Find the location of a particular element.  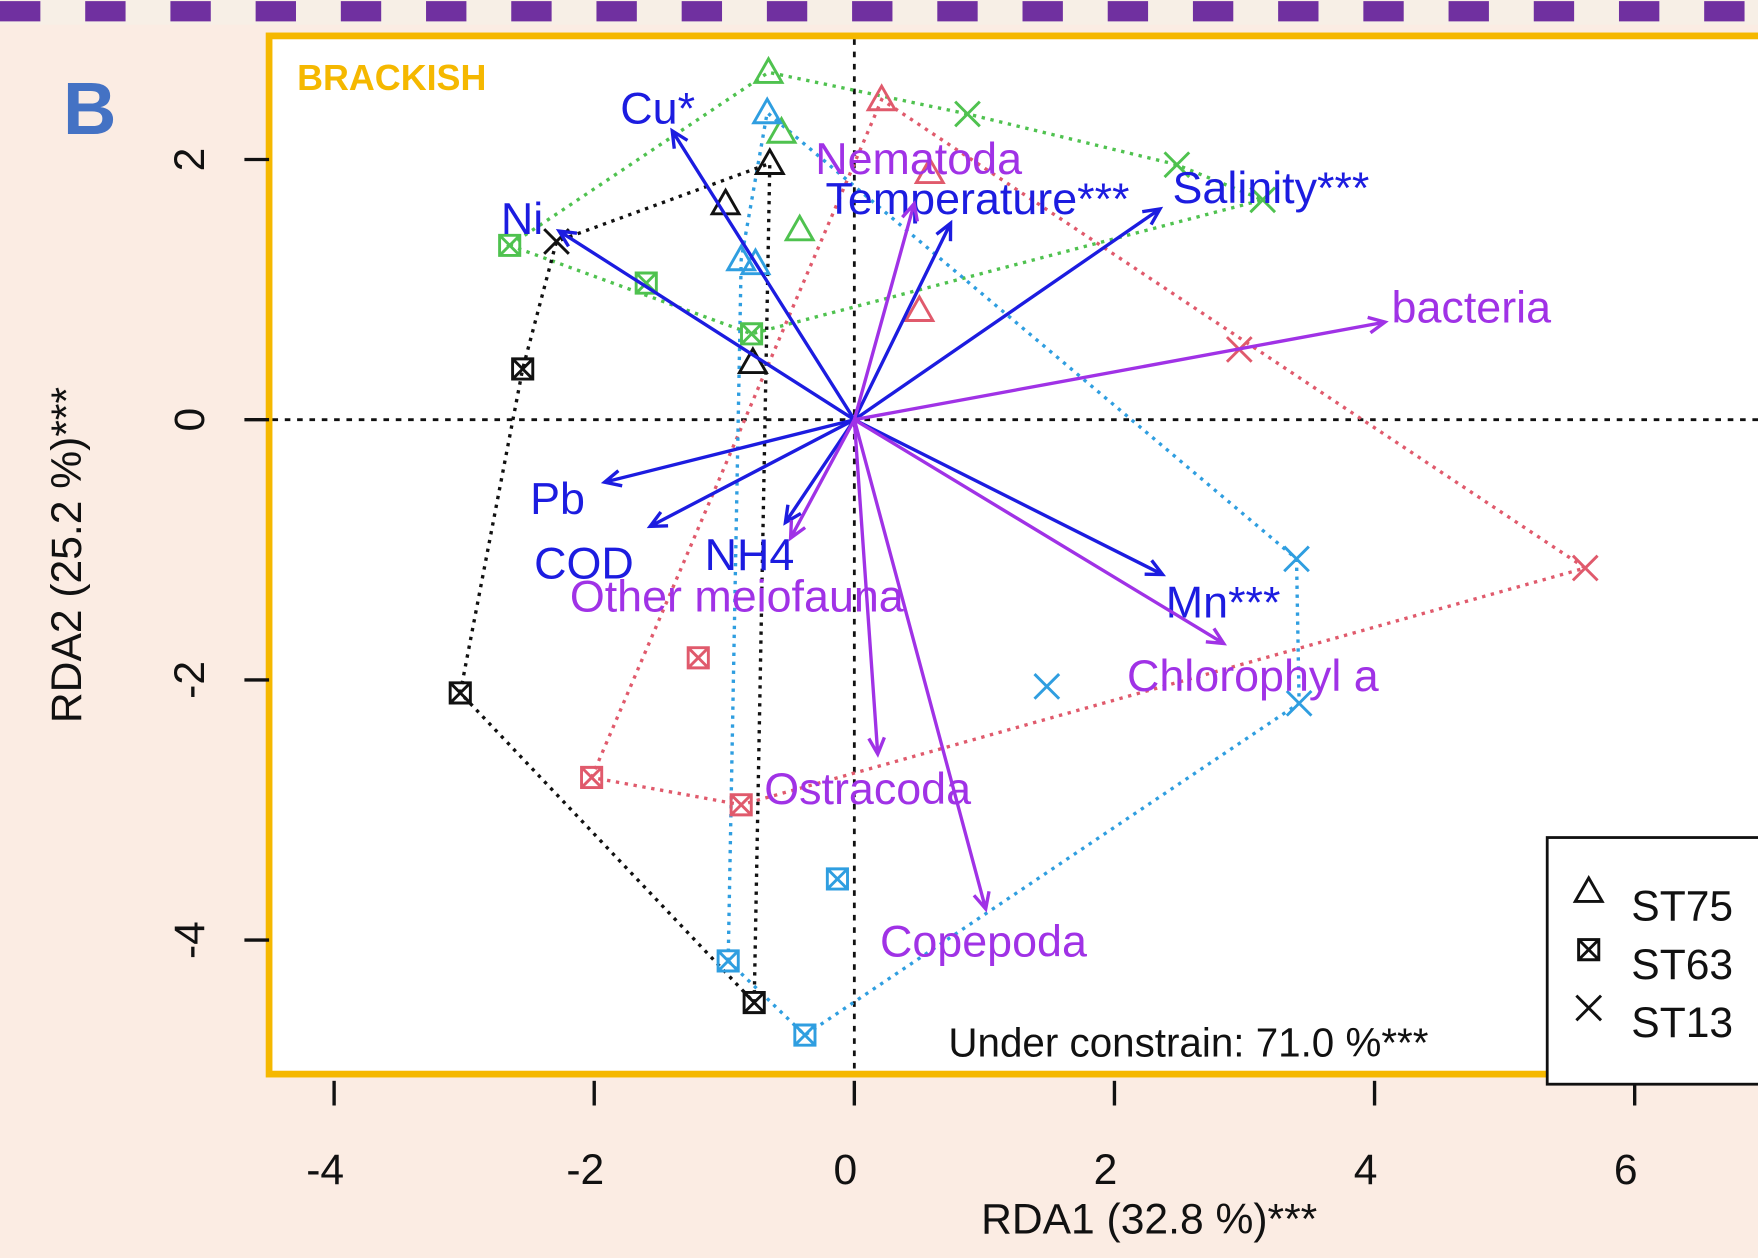

panel-label: B is located at coordinates (89, 108).